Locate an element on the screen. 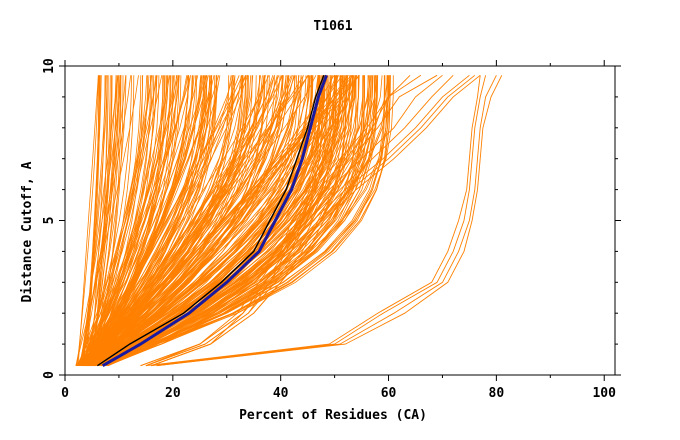 The height and width of the screenshot is (440, 680). y-tick-label-2: 10 is located at coordinates (49, 66).